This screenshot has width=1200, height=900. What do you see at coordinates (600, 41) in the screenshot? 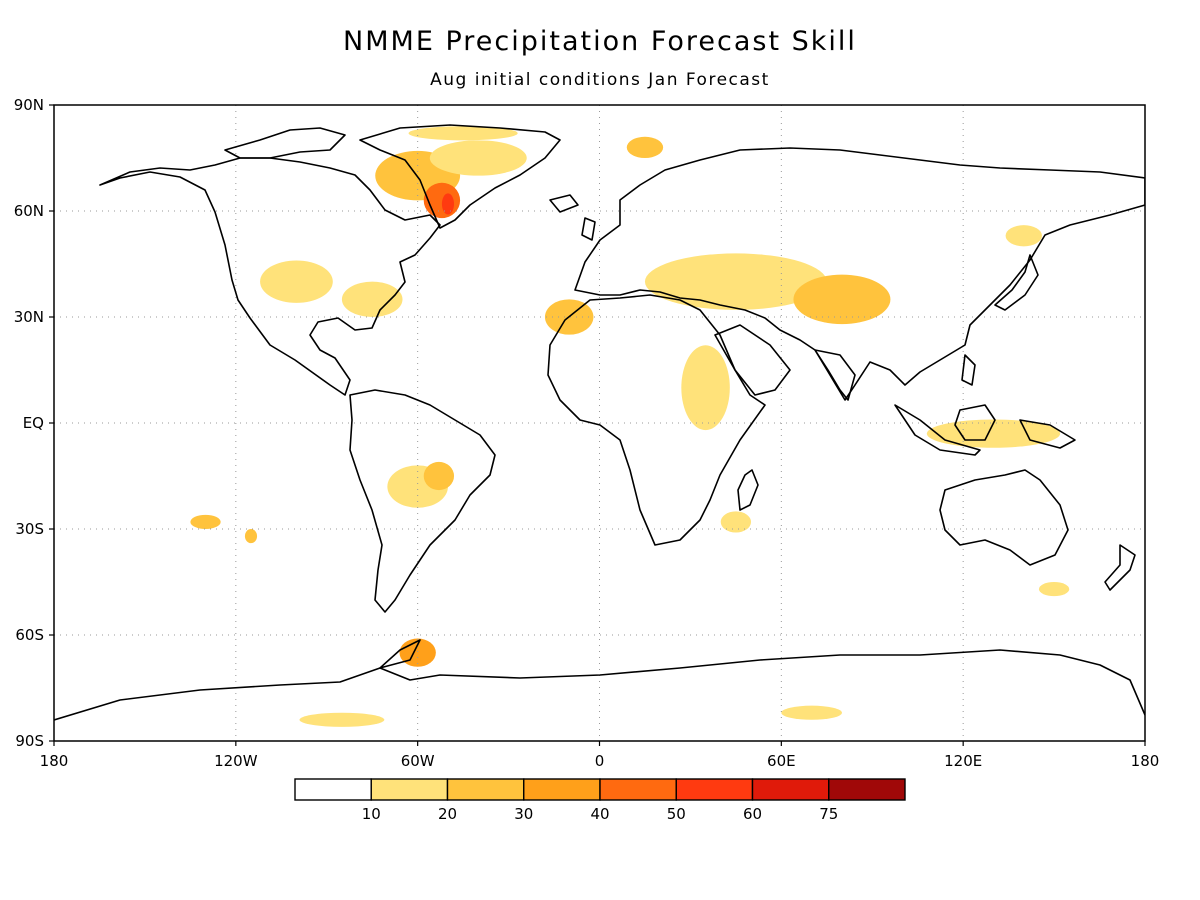
I see `map-title: NMME Precipitation Forecast Skill` at bounding box center [600, 41].